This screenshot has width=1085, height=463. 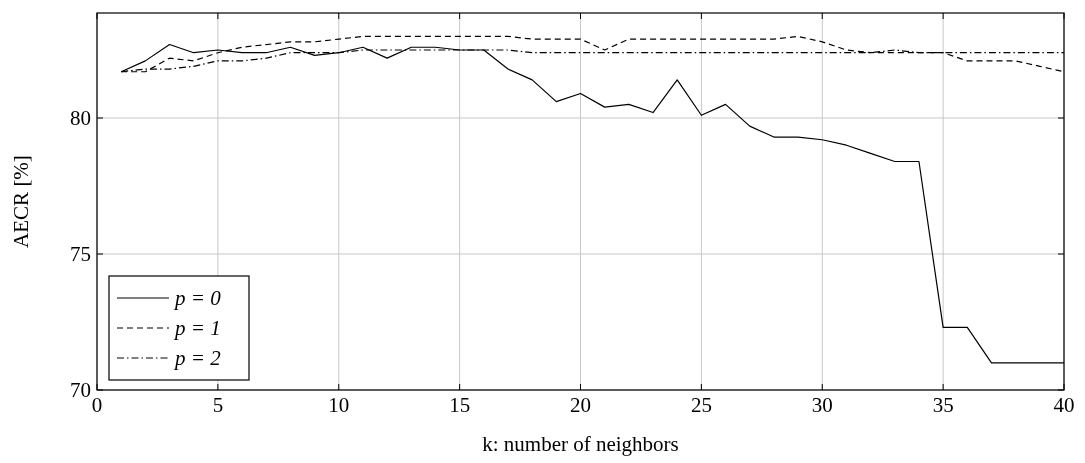 I want to click on y-tick-label: 75, so click(x=80, y=254).